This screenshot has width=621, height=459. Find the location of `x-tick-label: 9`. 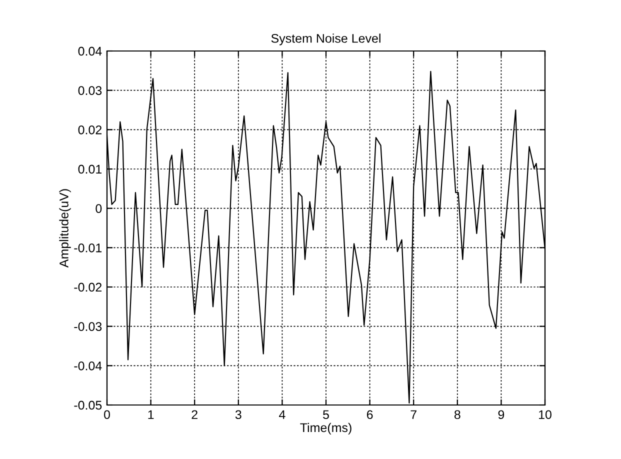

x-tick-label: 9 is located at coordinates (501, 415).